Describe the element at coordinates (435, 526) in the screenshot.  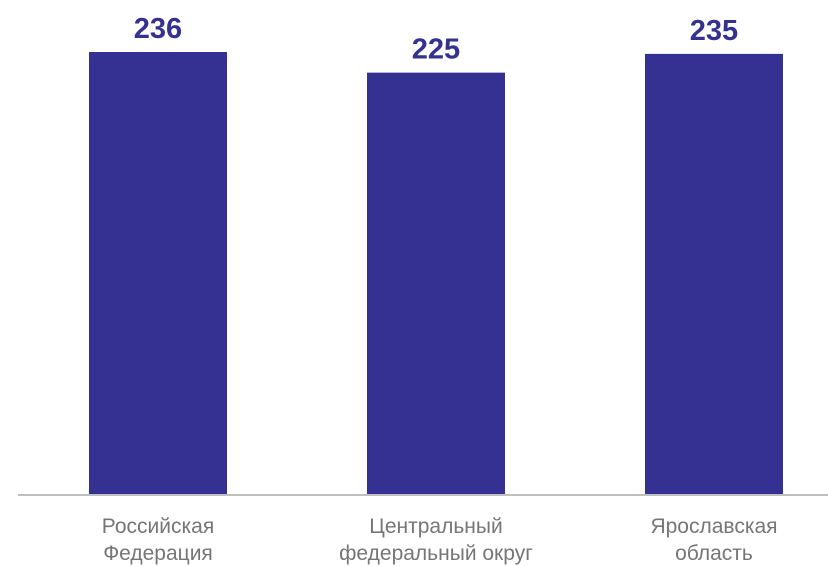
I see `category-label-2-line-1: Центральный` at that location.